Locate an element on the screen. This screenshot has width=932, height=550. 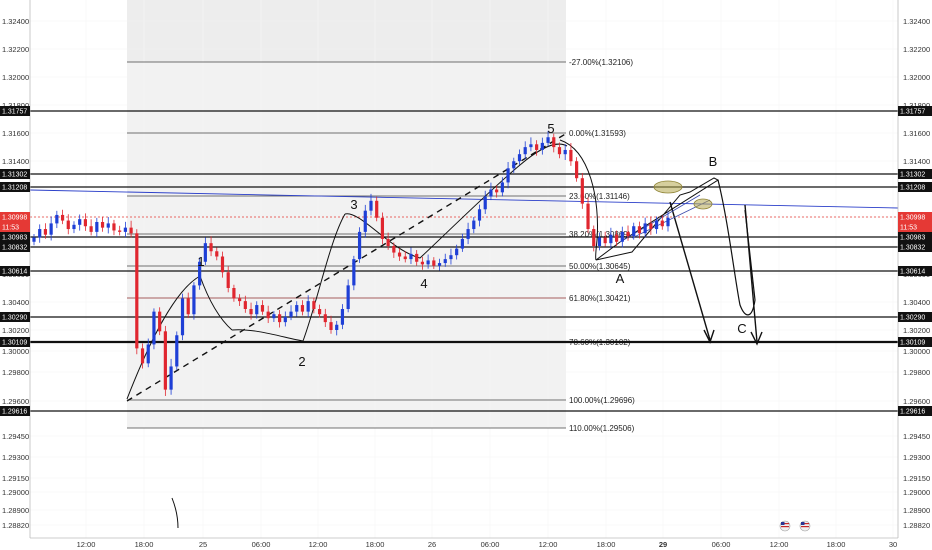
wave-label: 1 is located at coordinates (200, 261).